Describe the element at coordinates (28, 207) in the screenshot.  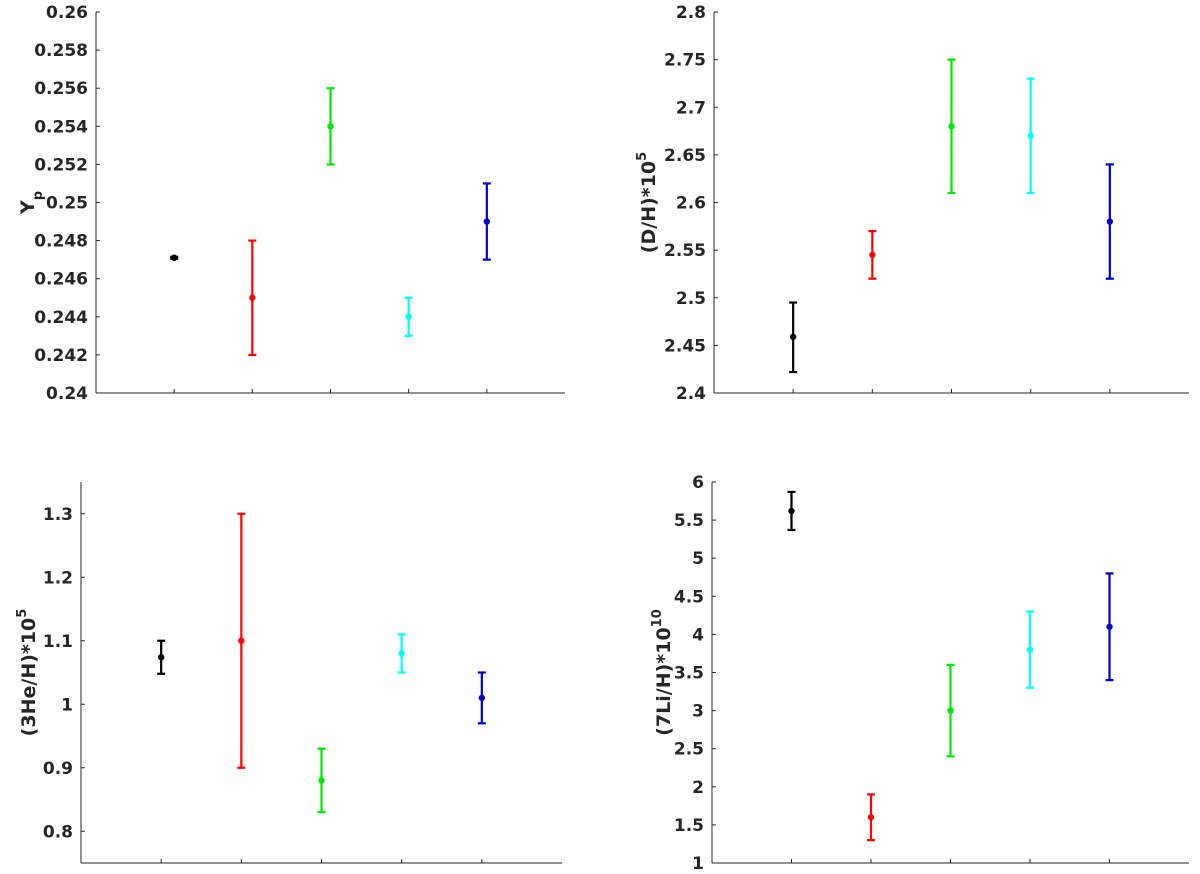
I see `y-axis-label-main: Y` at that location.